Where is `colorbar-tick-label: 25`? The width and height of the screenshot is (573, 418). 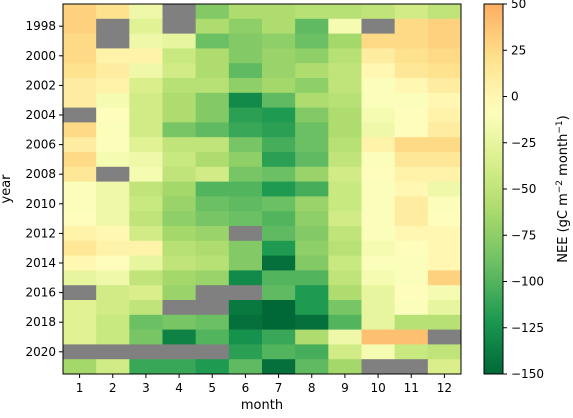
colorbar-tick-label: 25 is located at coordinates (518, 50).